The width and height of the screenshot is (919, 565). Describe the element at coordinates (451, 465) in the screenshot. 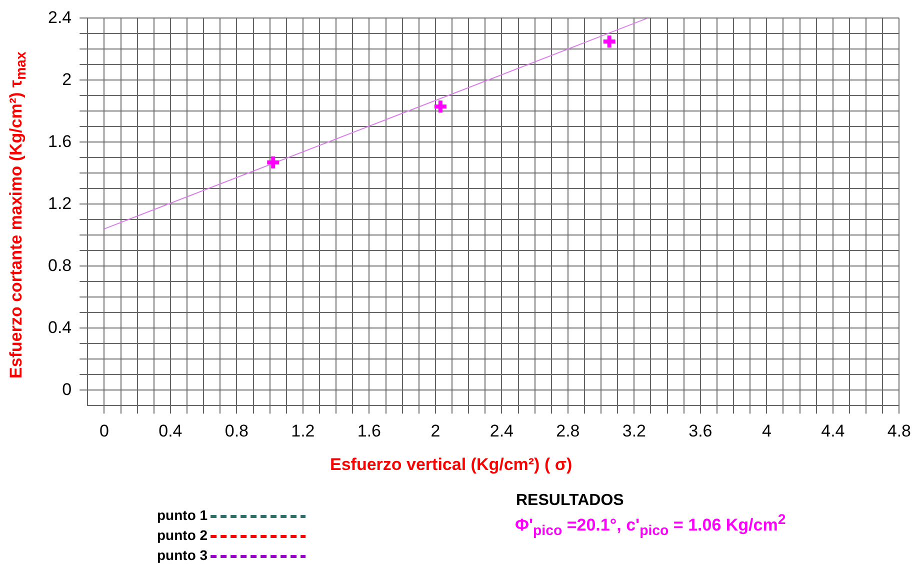

I see `x-axis-title: Esfuerzo vertical (Kg/cm²) ( σ)` at that location.